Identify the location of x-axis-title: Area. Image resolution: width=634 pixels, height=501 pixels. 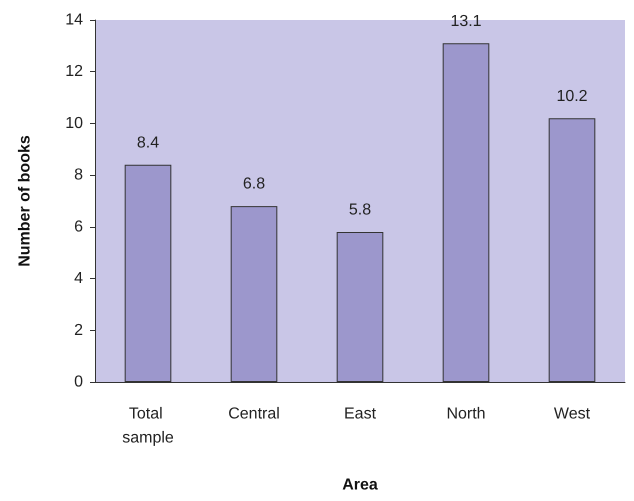
(360, 485).